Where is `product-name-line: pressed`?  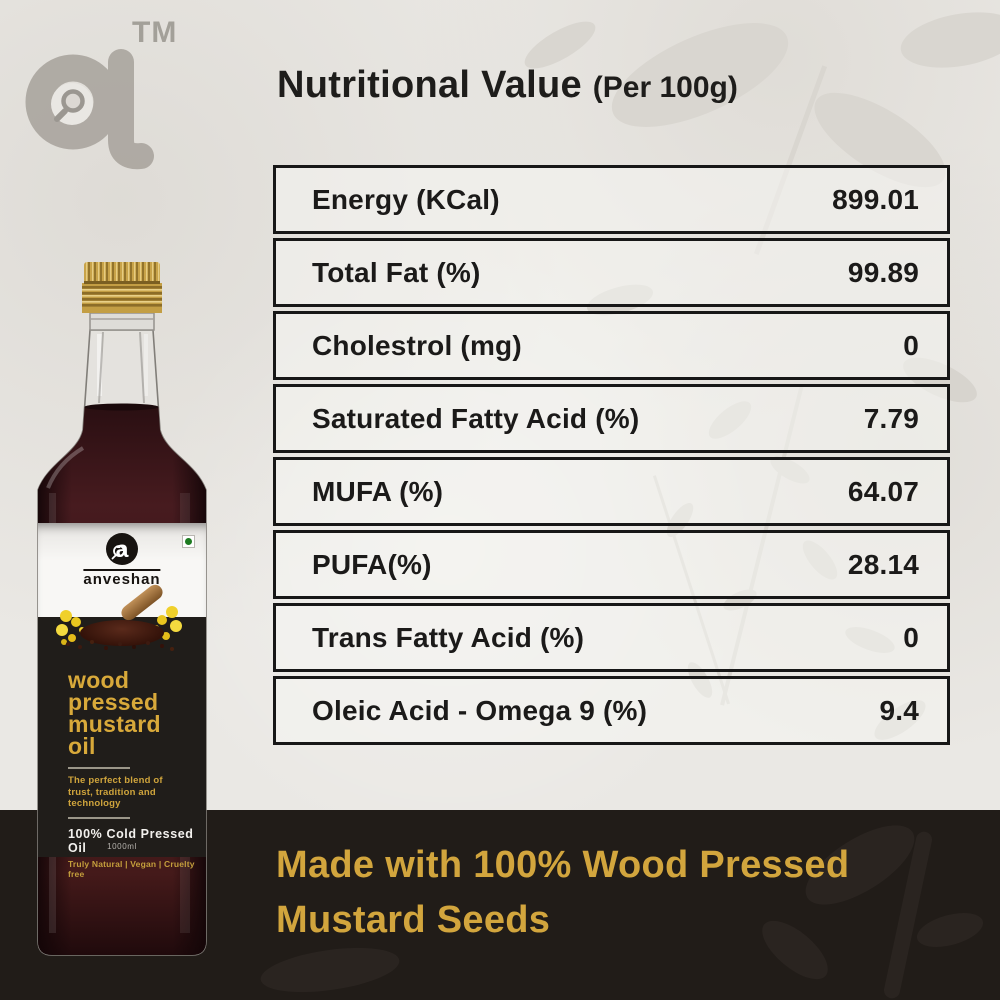
product-name-line: pressed is located at coordinates (113, 702).